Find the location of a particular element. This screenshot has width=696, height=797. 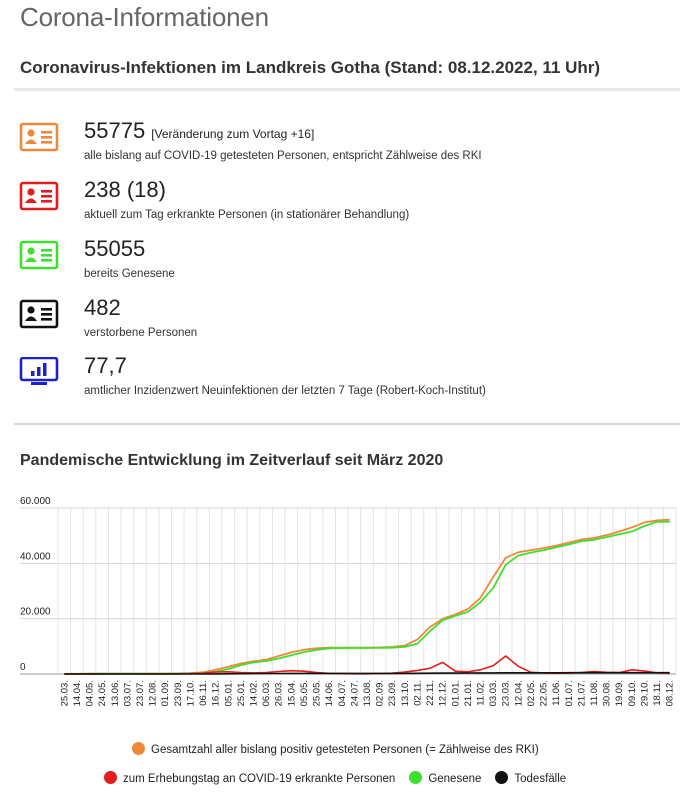

stat-value: 55775 [Veränderung zum Vortag +16] is located at coordinates (199, 130).